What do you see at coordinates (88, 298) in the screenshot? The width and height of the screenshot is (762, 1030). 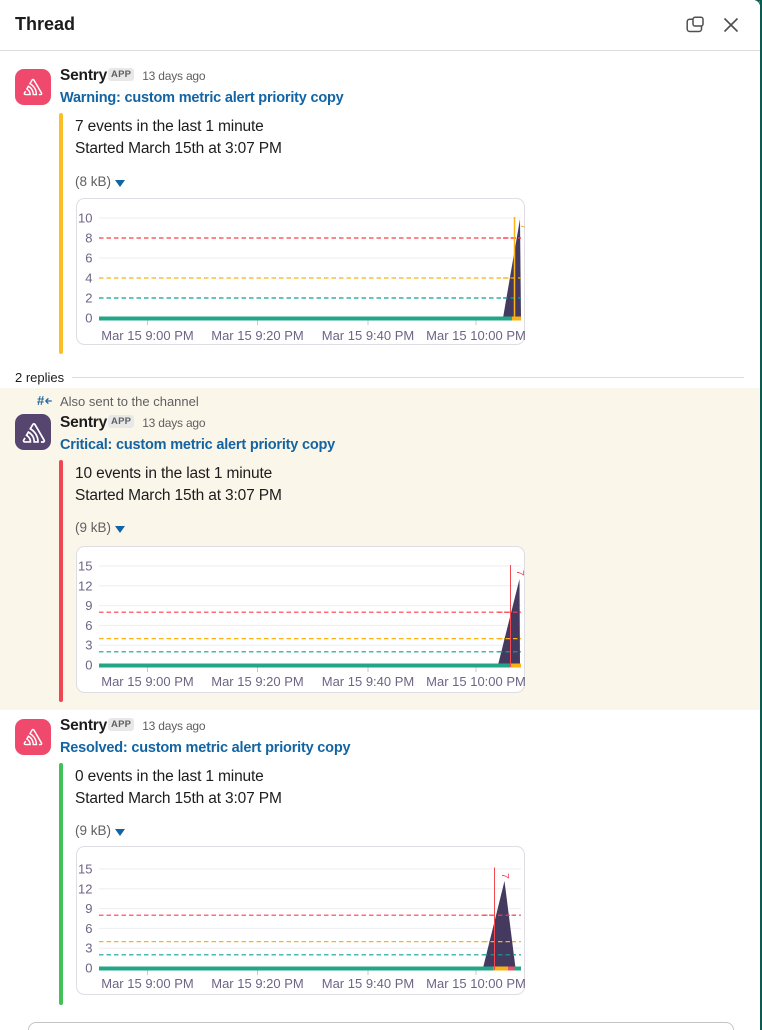 I see `svg-text: 2` at bounding box center [88, 298].